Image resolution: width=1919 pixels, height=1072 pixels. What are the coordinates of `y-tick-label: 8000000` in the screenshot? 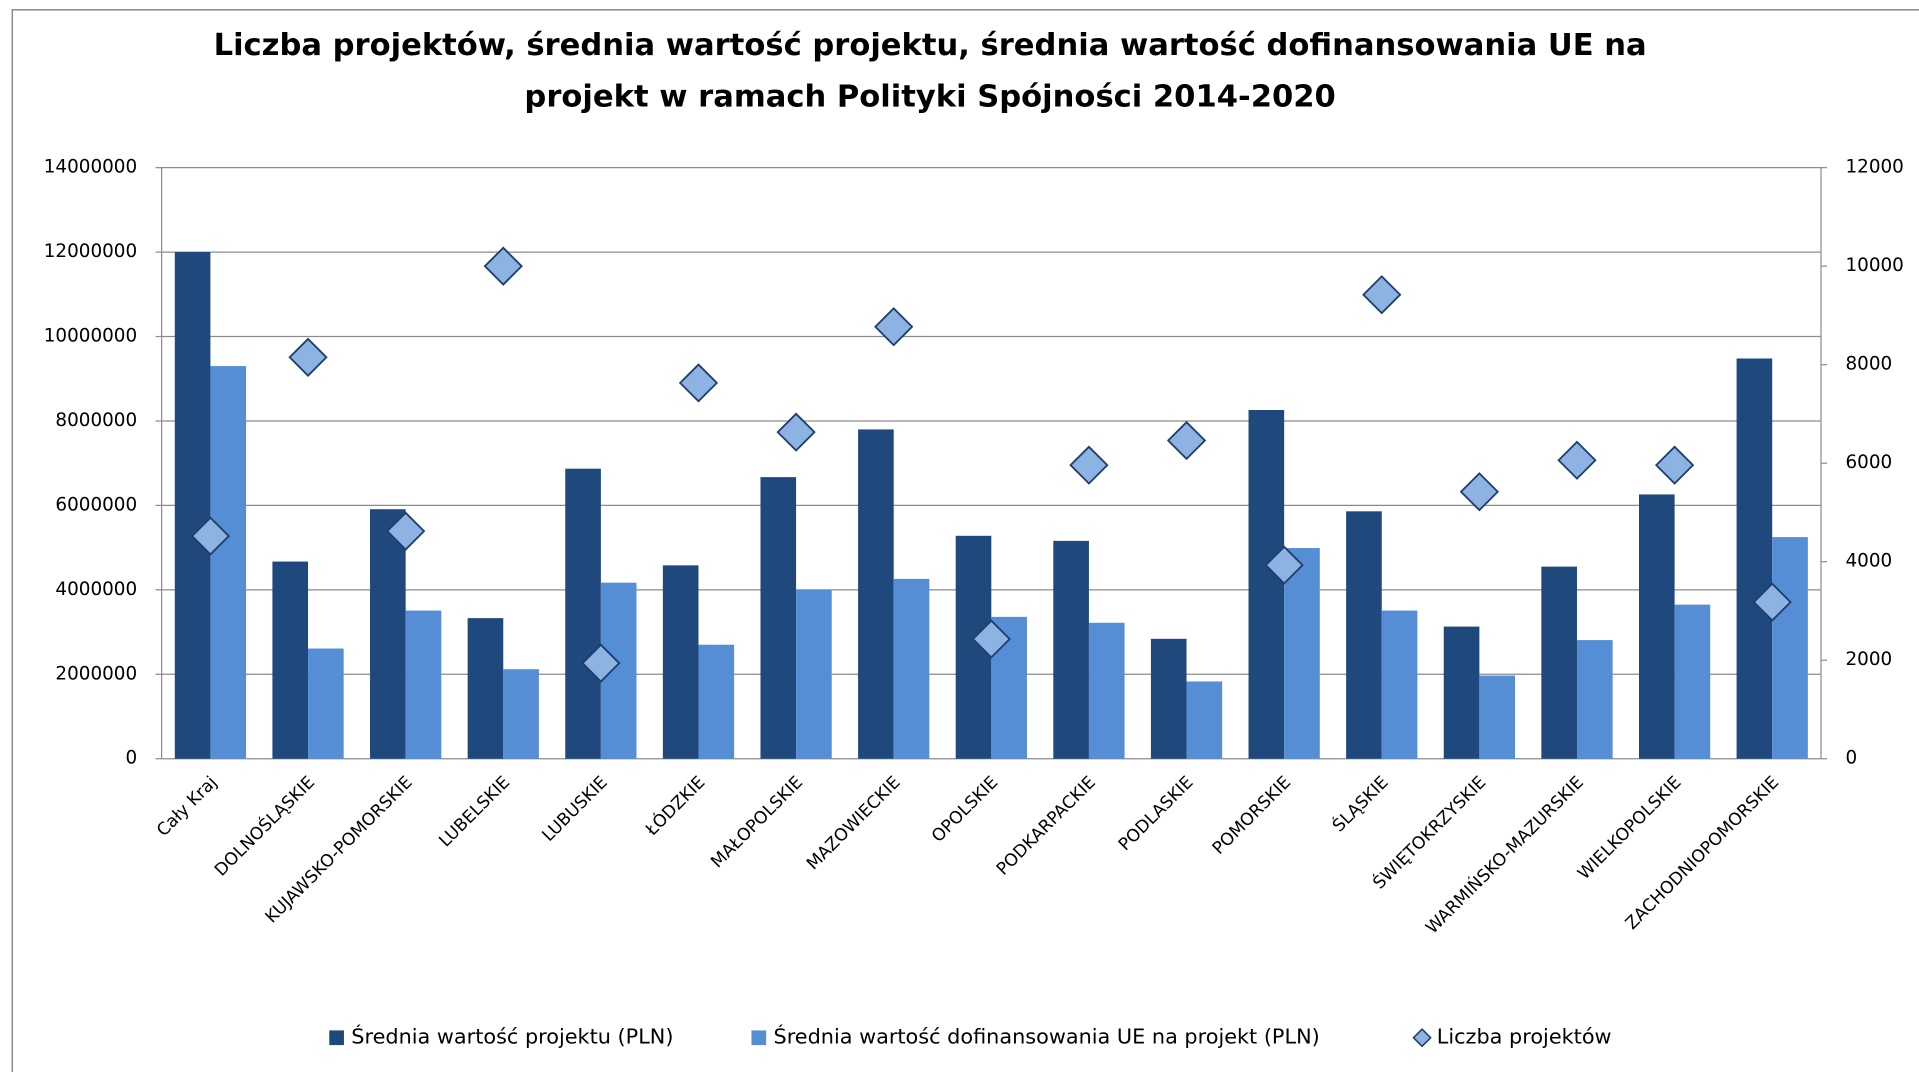 It's located at (96, 420).